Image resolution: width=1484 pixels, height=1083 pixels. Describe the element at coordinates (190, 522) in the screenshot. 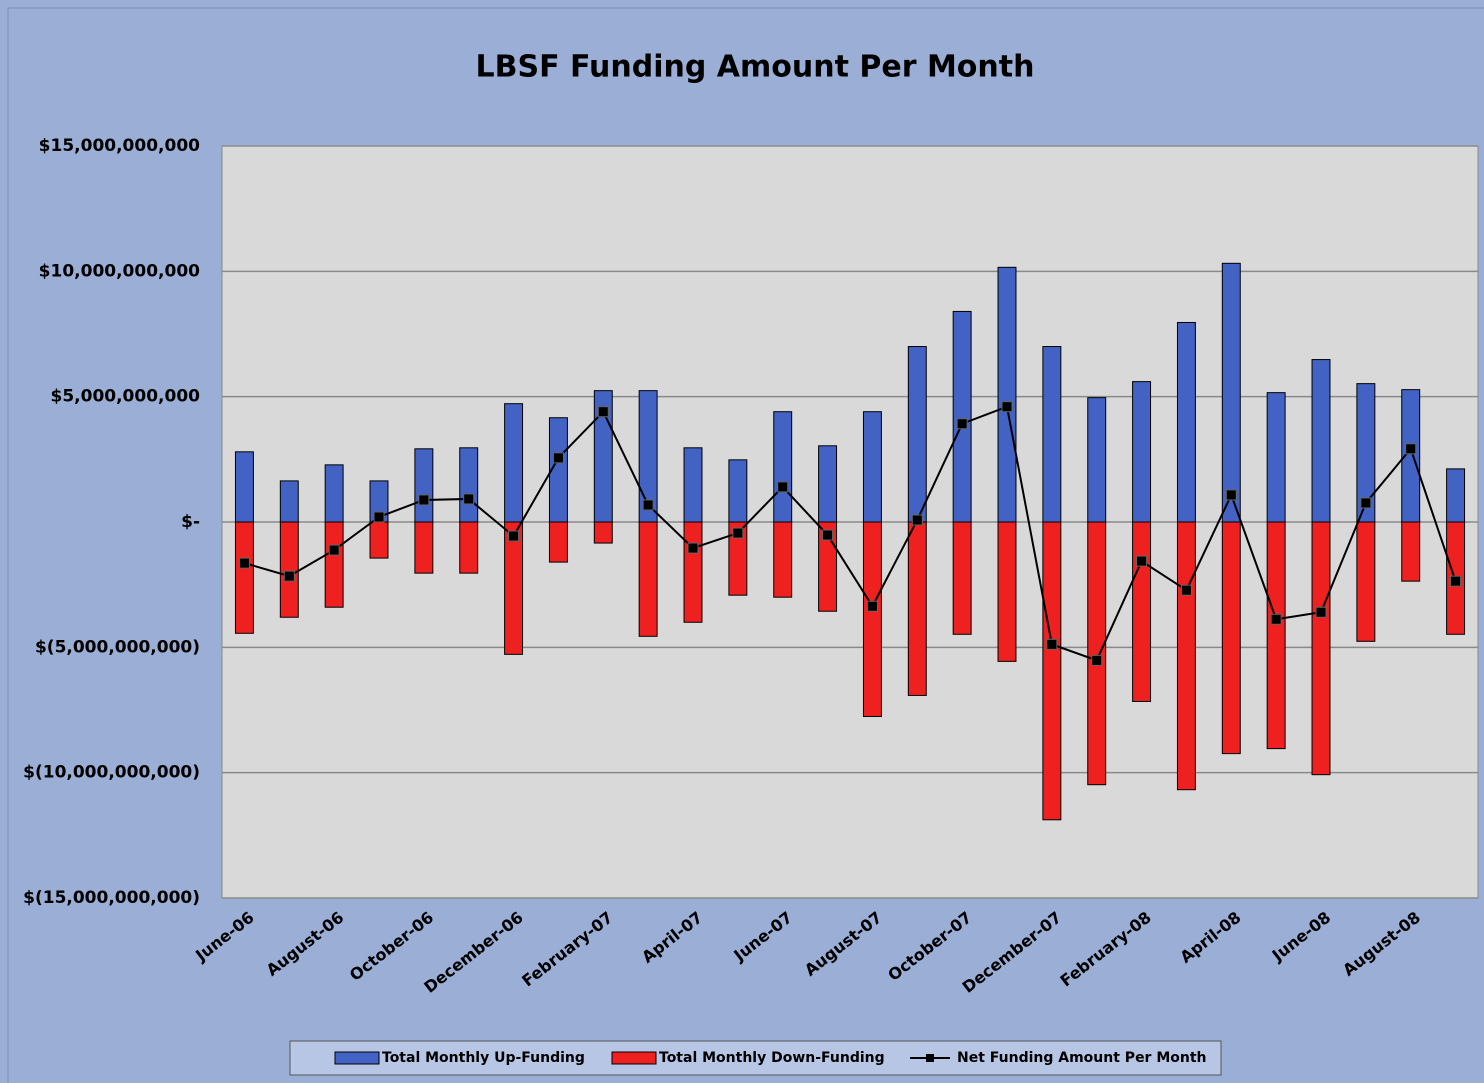

I see `y-tick-label: $-` at that location.